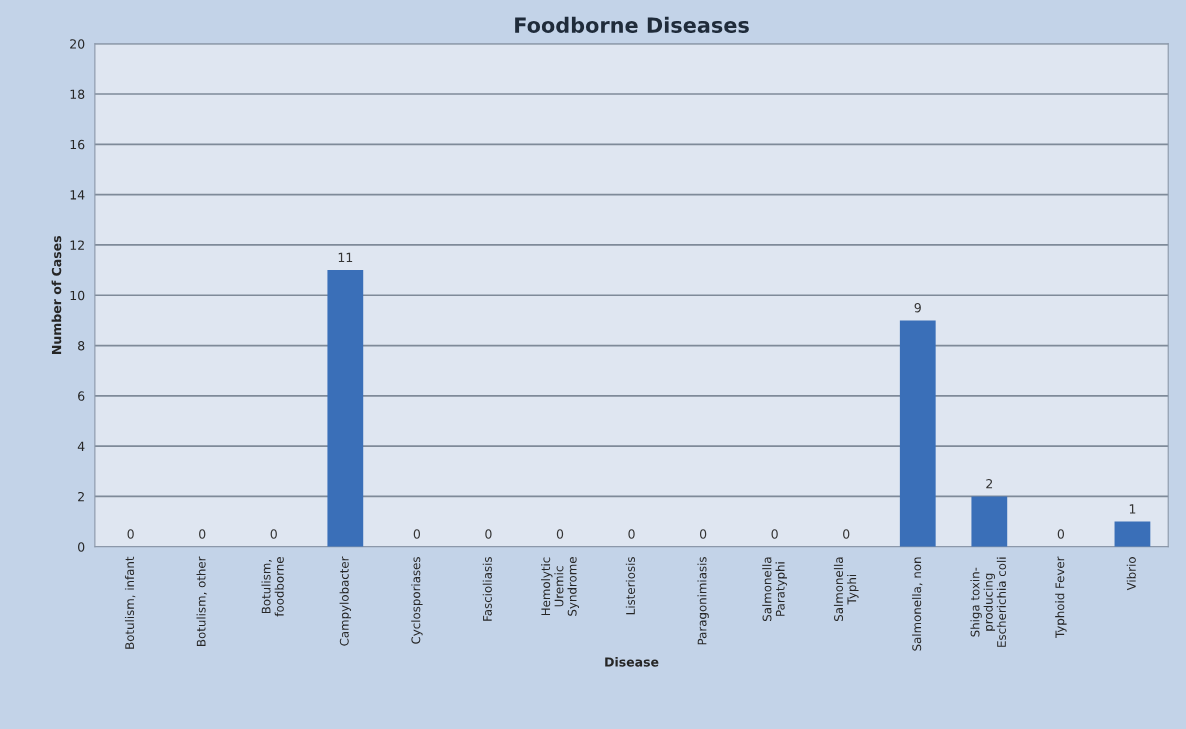  I want to click on x-tick-label: Shiga toxin- producing Escherichia coli, so click(988, 602).